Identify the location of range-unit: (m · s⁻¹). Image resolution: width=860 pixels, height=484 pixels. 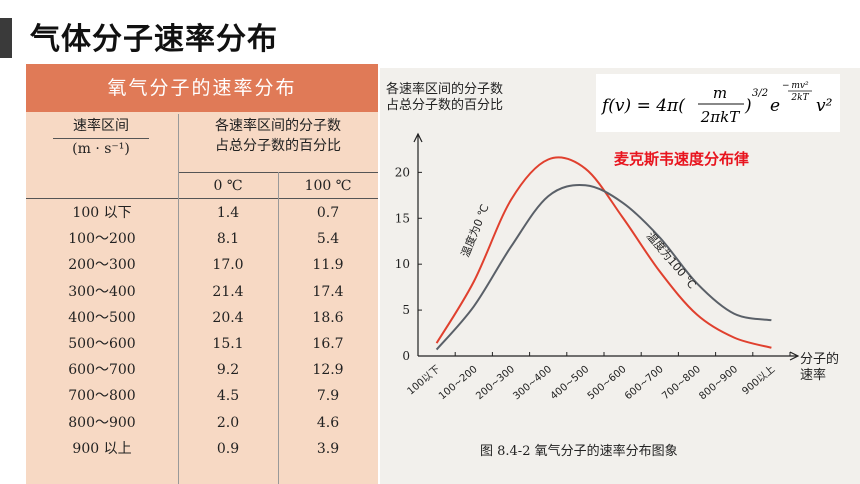
(101, 148).